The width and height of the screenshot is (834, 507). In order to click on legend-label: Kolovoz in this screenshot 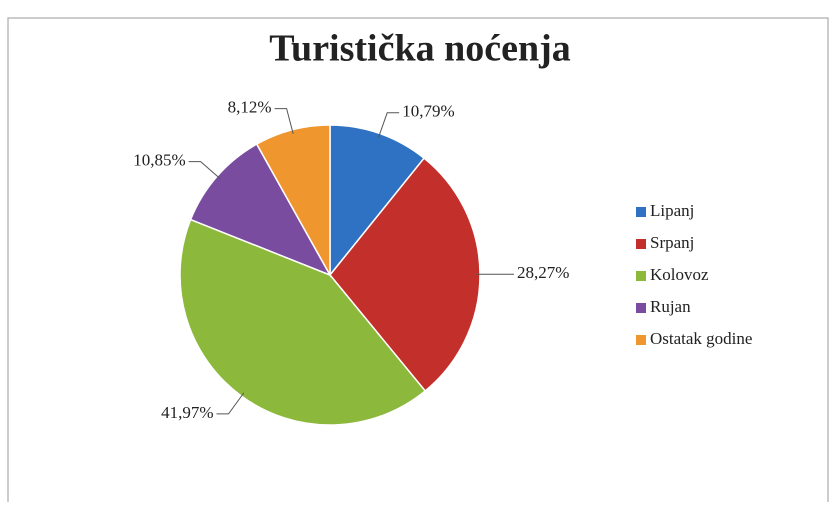, I will do `click(679, 274)`.